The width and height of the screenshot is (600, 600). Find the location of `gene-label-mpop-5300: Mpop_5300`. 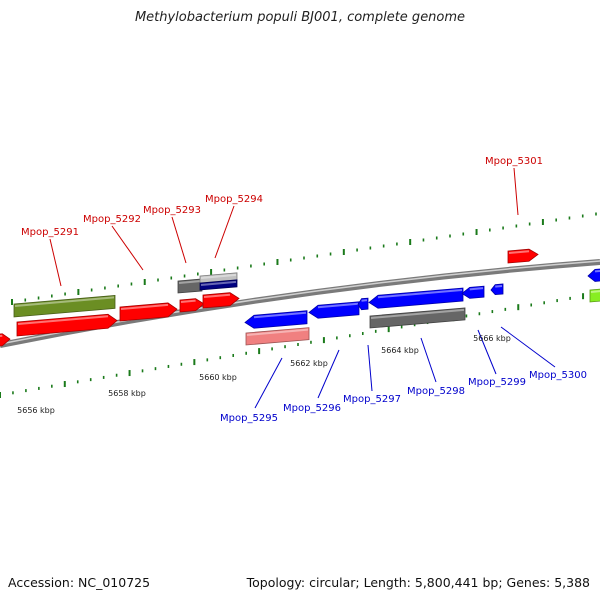

gene-label-mpop-5300: Mpop_5300 is located at coordinates (558, 375).